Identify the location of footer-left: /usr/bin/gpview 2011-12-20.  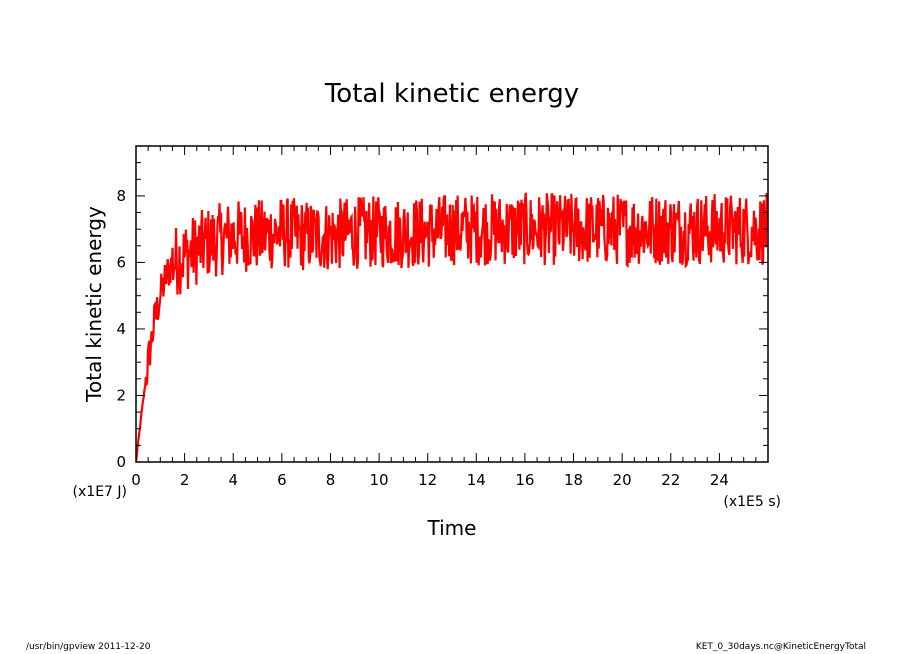
(88, 647).